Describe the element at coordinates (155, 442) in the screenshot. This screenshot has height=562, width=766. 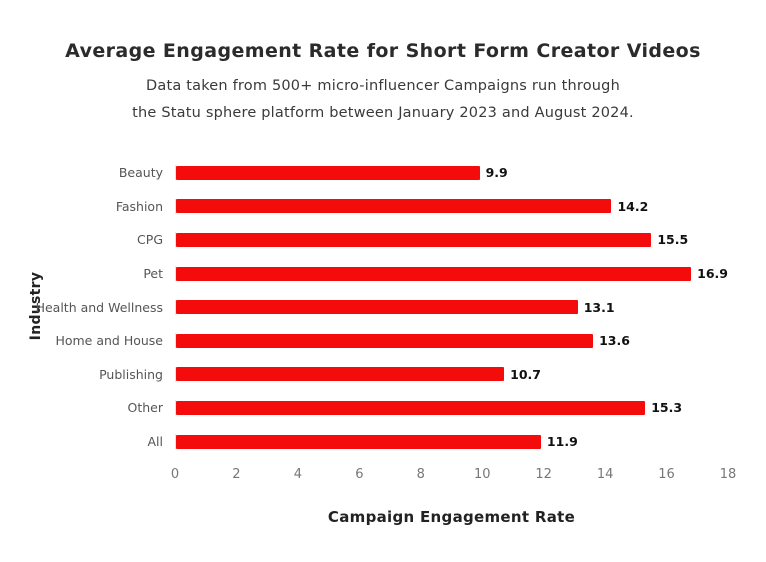
I see `category-label: All` at that location.